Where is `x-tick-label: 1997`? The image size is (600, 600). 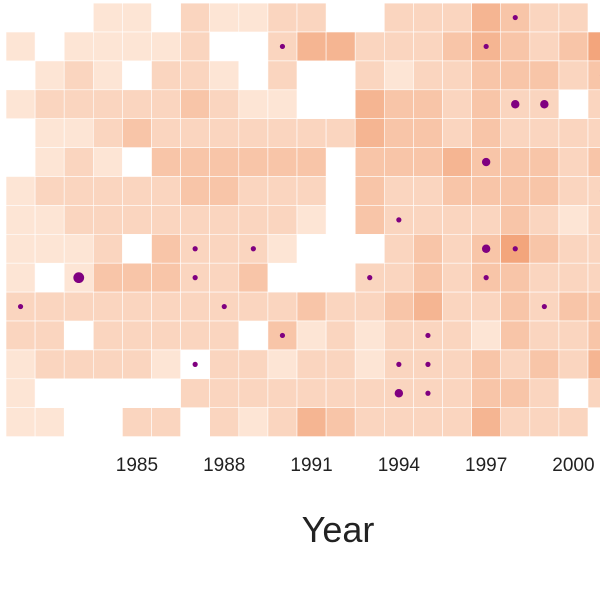 x-tick-label: 1997 is located at coordinates (486, 465).